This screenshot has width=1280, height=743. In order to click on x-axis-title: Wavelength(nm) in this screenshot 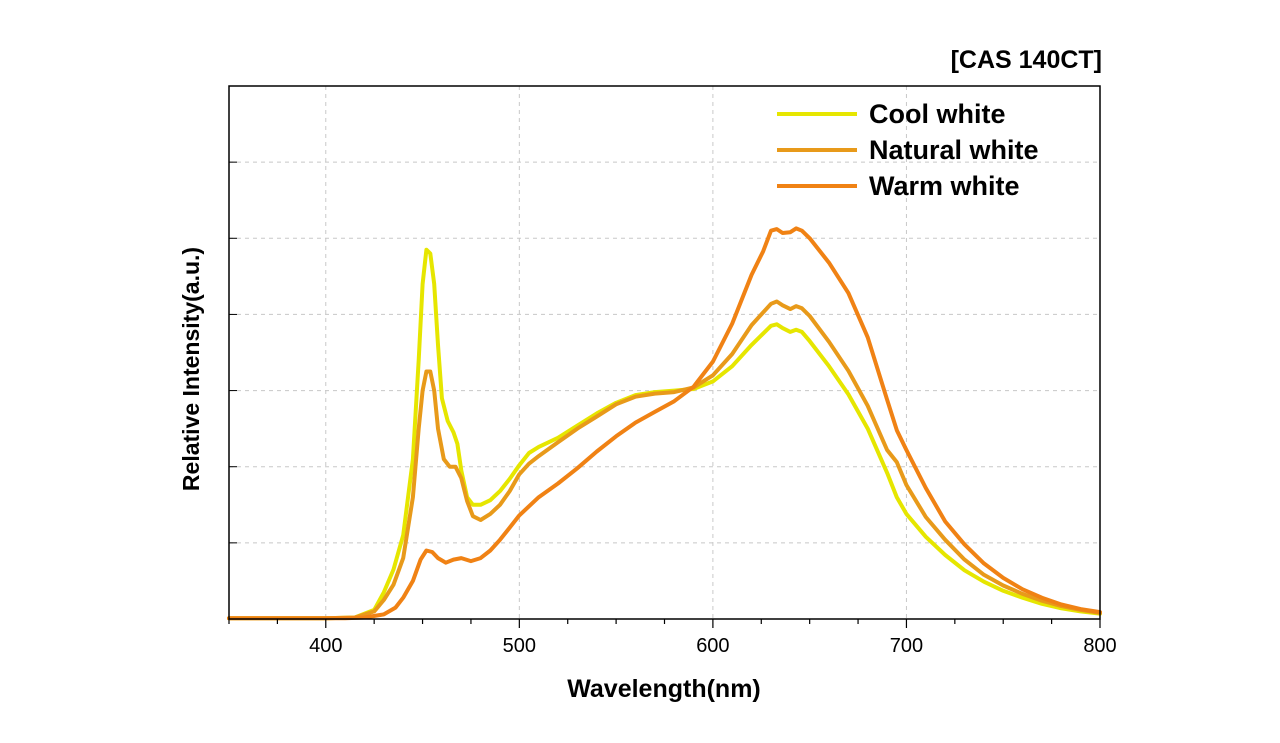, I will do `click(664, 689)`.